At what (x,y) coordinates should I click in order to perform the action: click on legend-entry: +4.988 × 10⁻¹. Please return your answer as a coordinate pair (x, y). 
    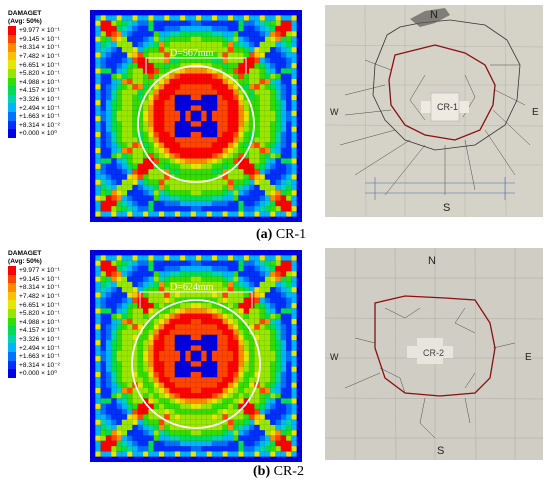
    Looking at the image, I should click on (48, 322).